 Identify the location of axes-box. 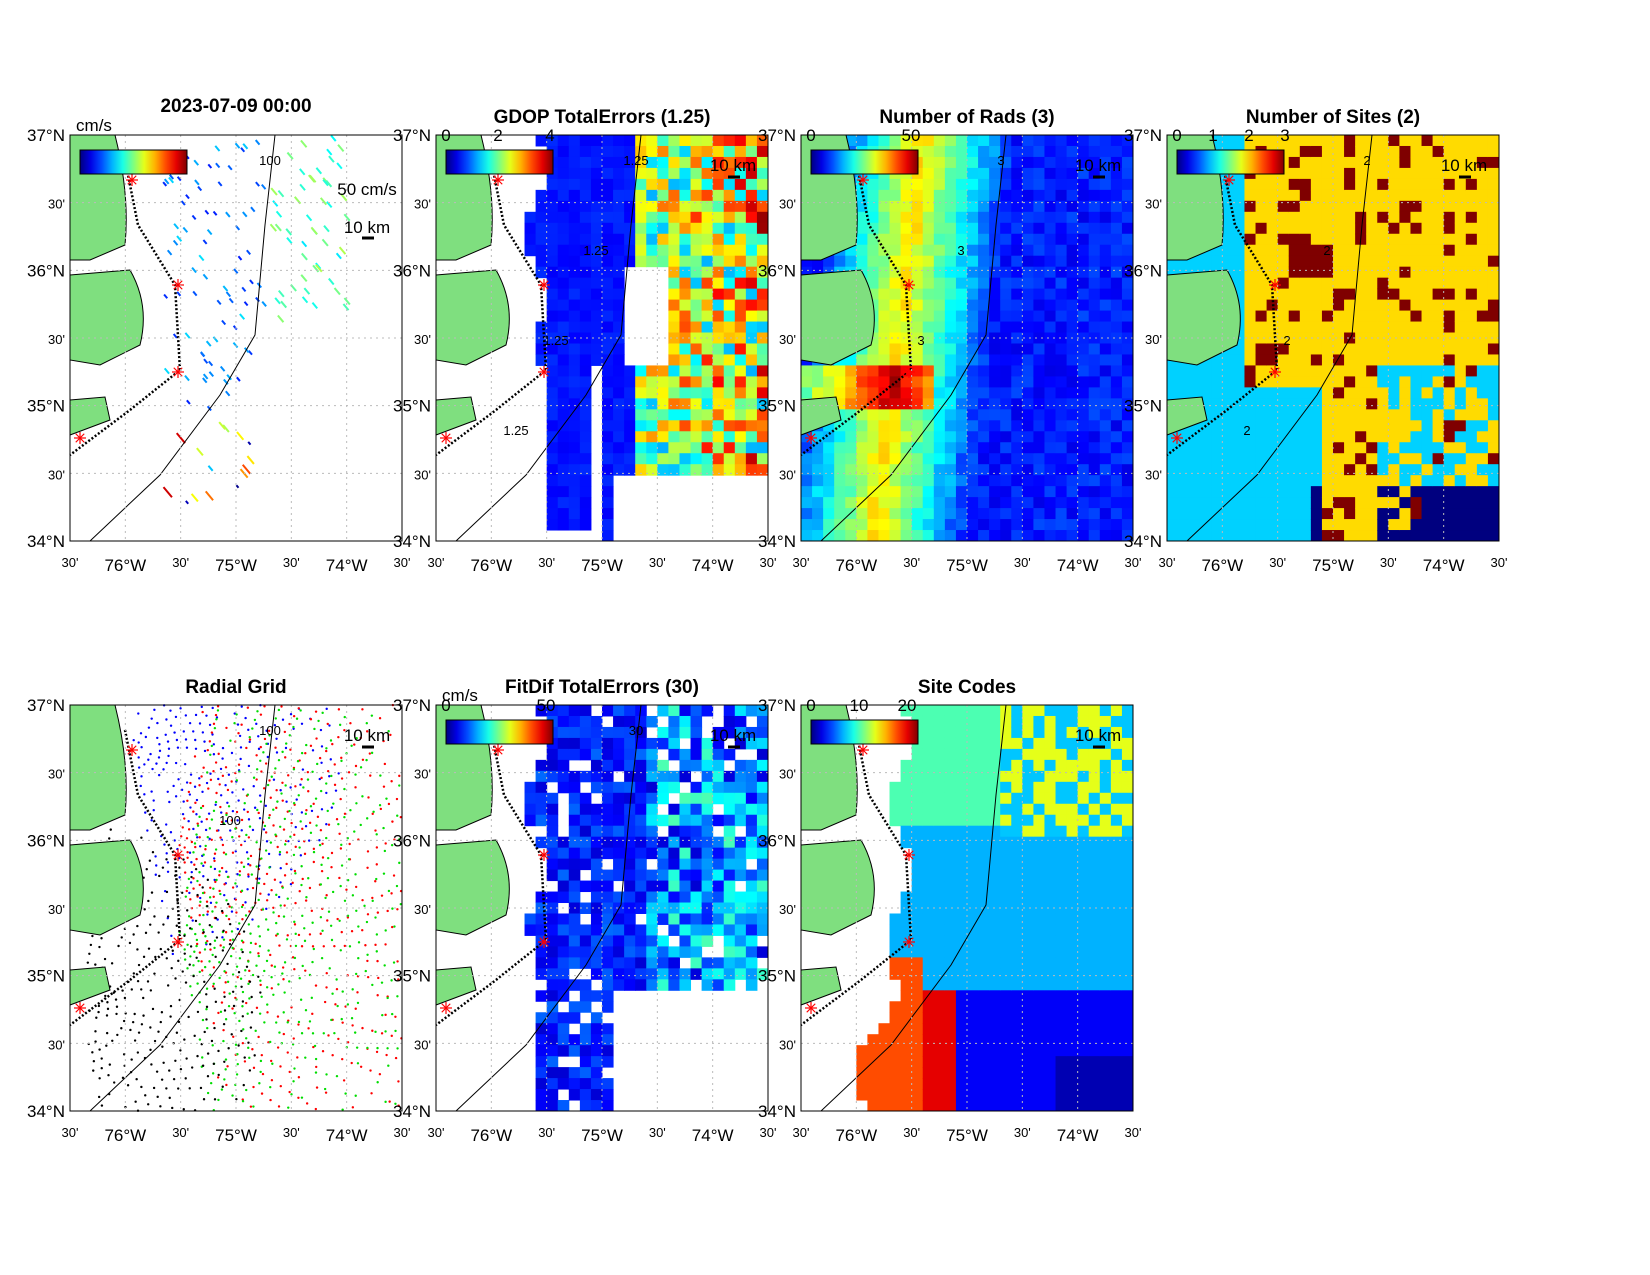
(236, 338).